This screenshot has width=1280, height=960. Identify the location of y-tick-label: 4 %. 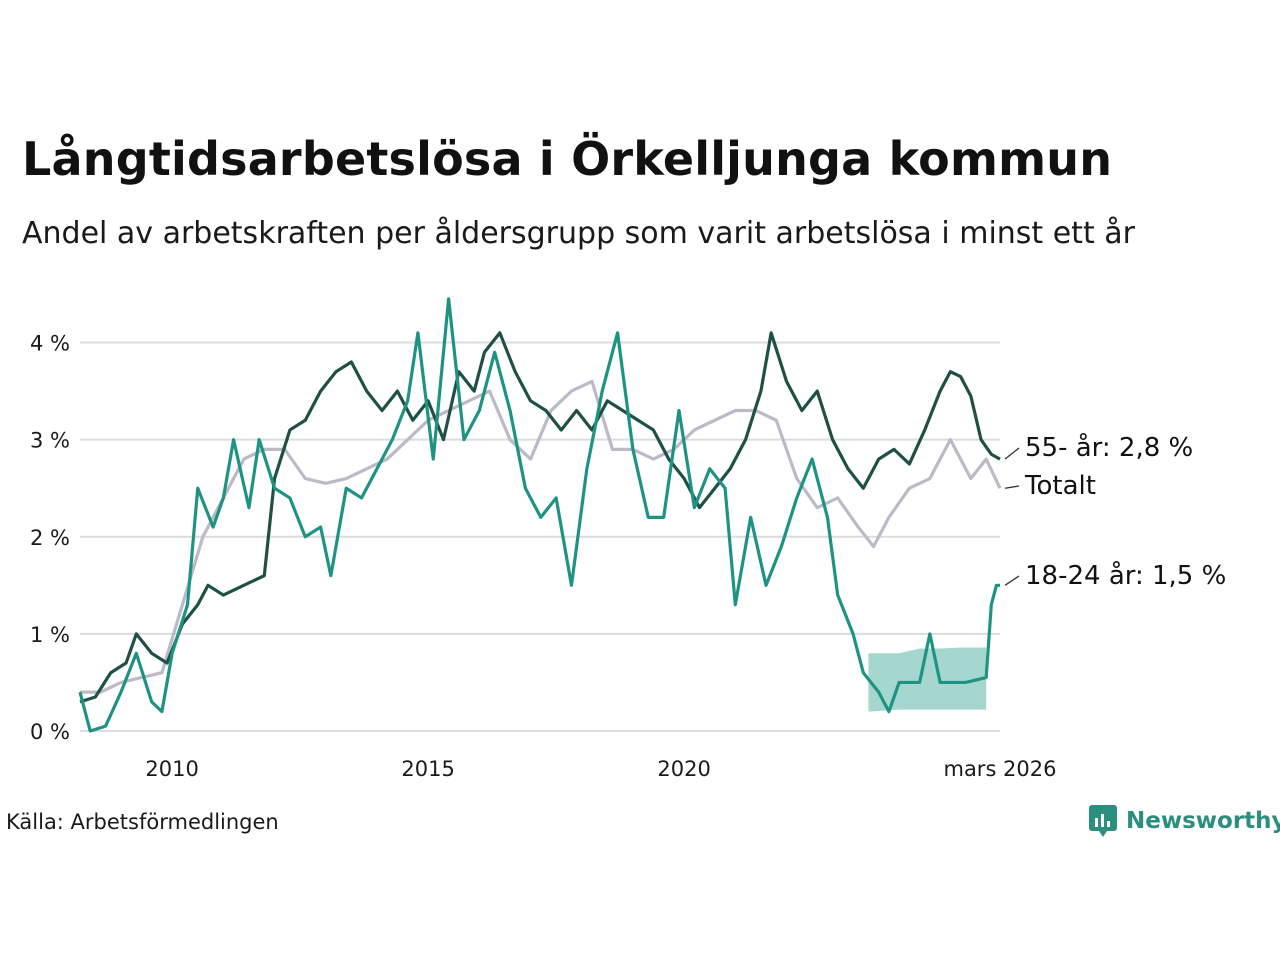
(50, 344).